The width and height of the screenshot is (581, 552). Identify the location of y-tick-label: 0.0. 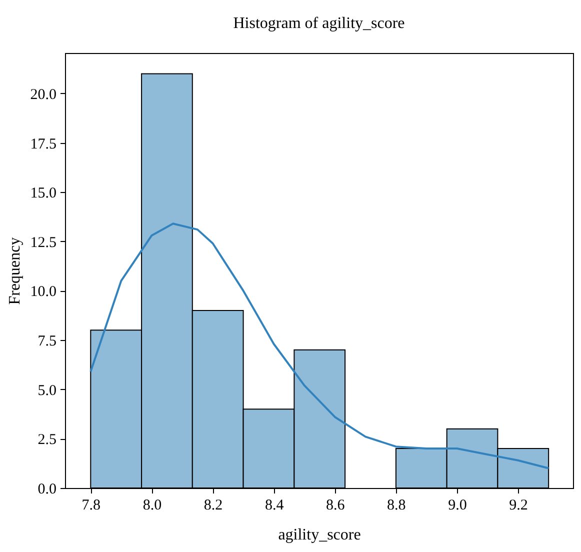
(47, 490).